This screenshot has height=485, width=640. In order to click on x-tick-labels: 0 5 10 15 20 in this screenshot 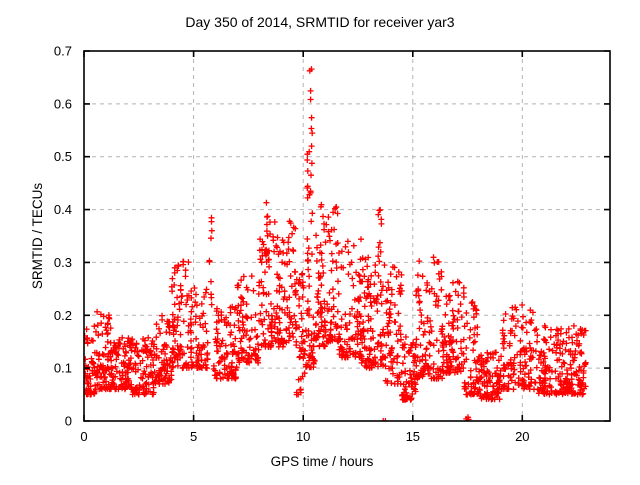, I will do `click(304, 436)`.